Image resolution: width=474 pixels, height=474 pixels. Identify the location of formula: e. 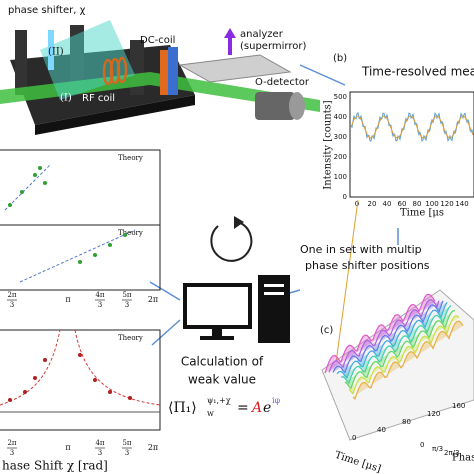
(267, 408).